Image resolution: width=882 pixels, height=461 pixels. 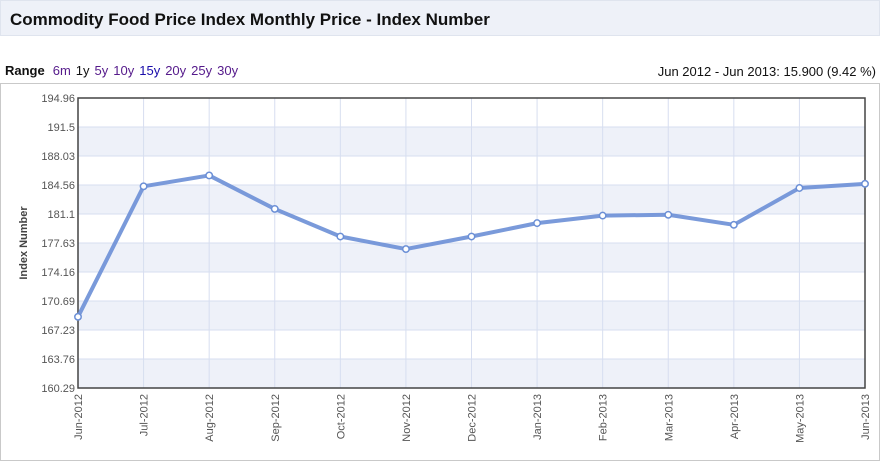 I want to click on range-label: Range, so click(x=25, y=70).